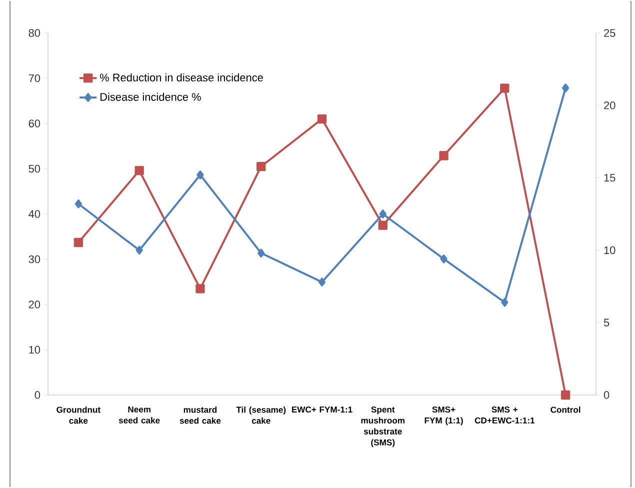 This screenshot has height=488, width=635. What do you see at coordinates (34, 304) in the screenshot?
I see `y-tick-label: 20` at bounding box center [34, 304].